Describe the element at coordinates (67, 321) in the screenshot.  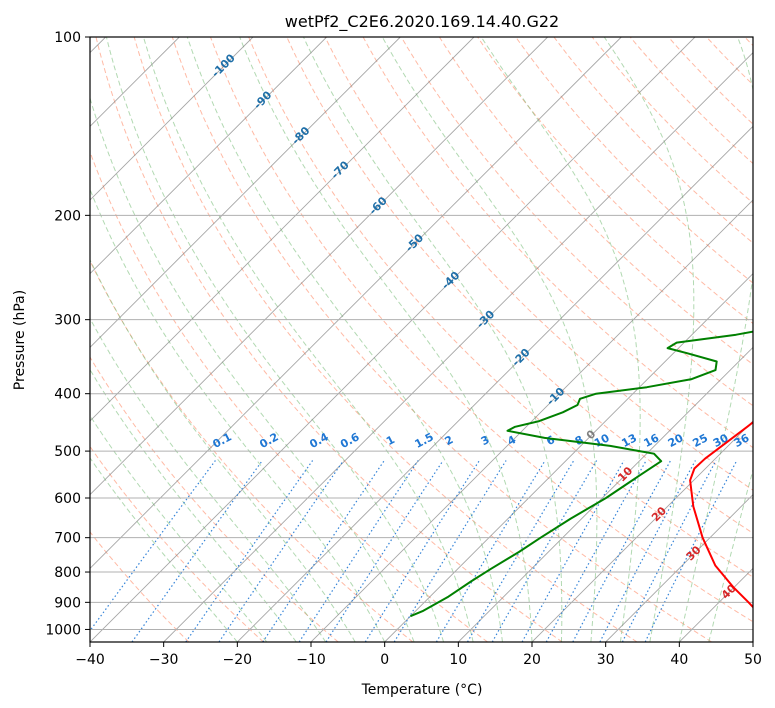
I see `y-tick-label: 300` at that location.